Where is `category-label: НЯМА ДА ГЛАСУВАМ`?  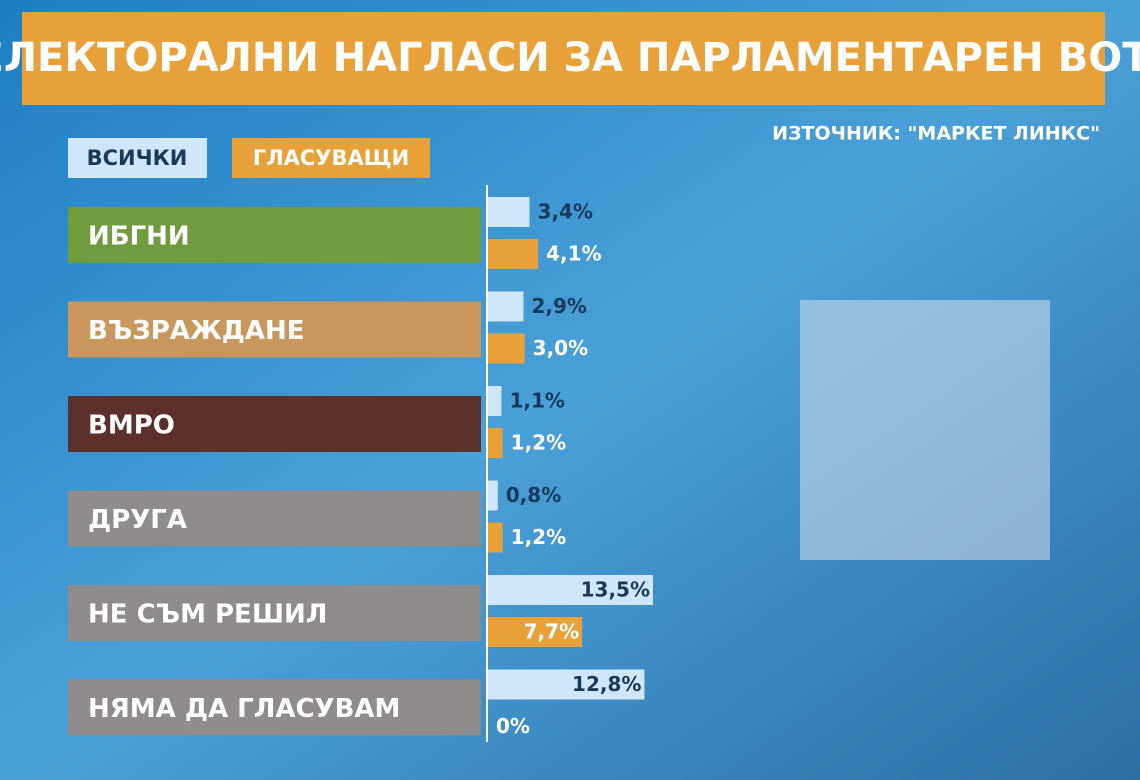
category-label: НЯМА ДА ГЛАСУВАМ is located at coordinates (244, 709).